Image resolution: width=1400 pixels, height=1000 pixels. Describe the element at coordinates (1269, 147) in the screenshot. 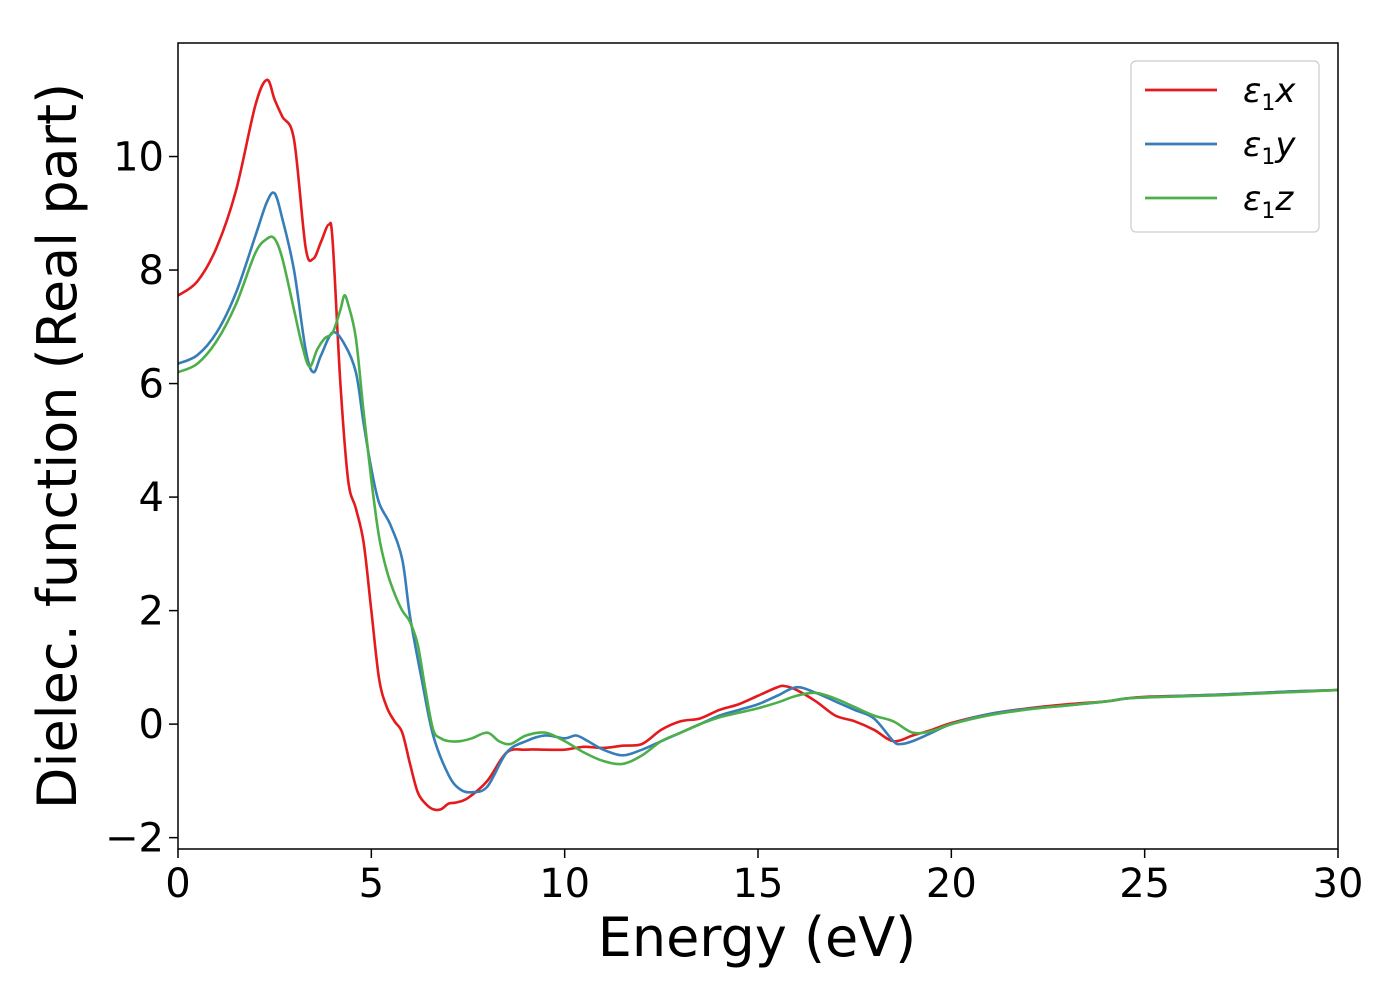

I see `legend-label-eps1y: ε1y` at that location.